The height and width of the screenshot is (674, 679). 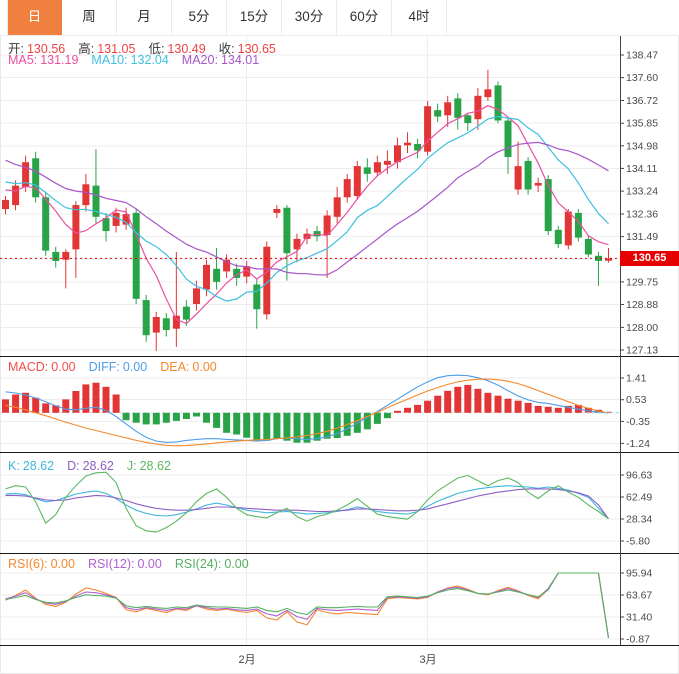 I want to click on ma-legend: MA5: 131.19 MA10: 132.04 MA20: 134.01, so click(x=140, y=60).